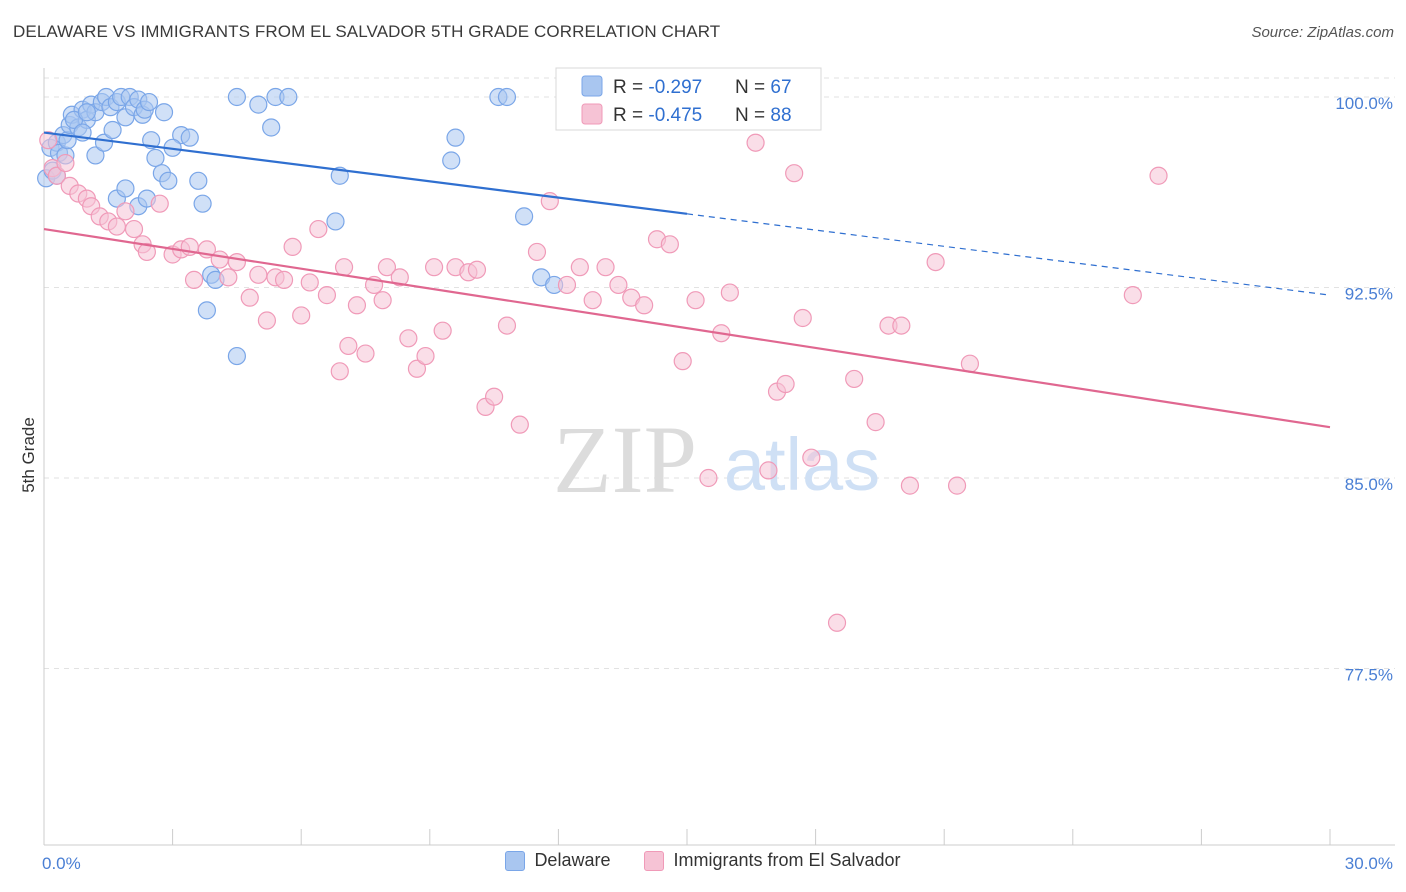  What do you see at coordinates (780, 87) in the screenshot?
I see `n-value: 67` at bounding box center [780, 87].